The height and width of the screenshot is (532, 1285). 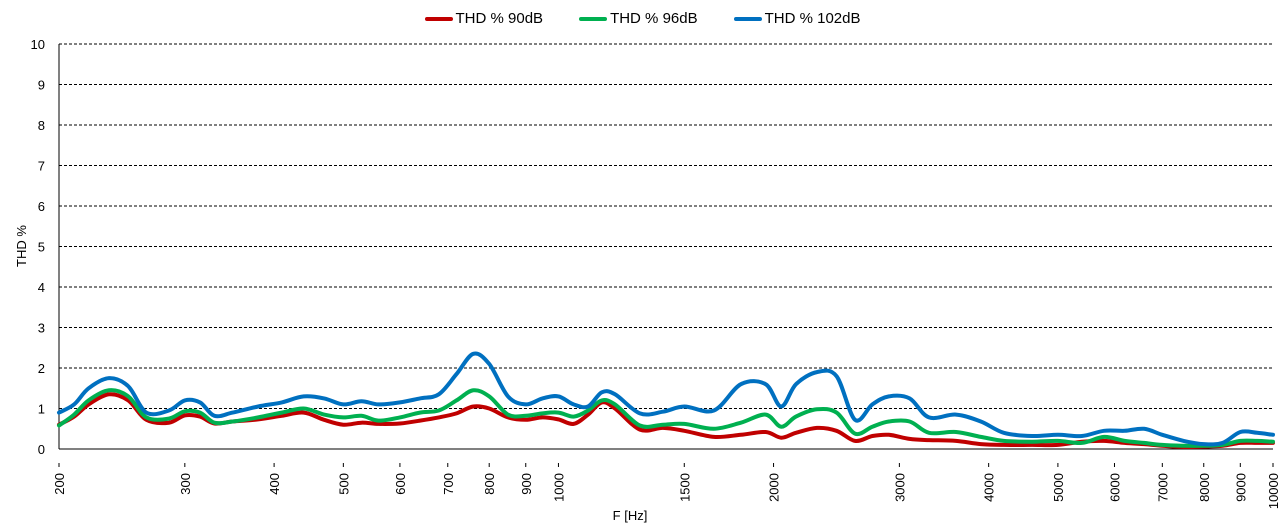 I want to click on x-tick-label-600: 600, so click(x=400, y=484).